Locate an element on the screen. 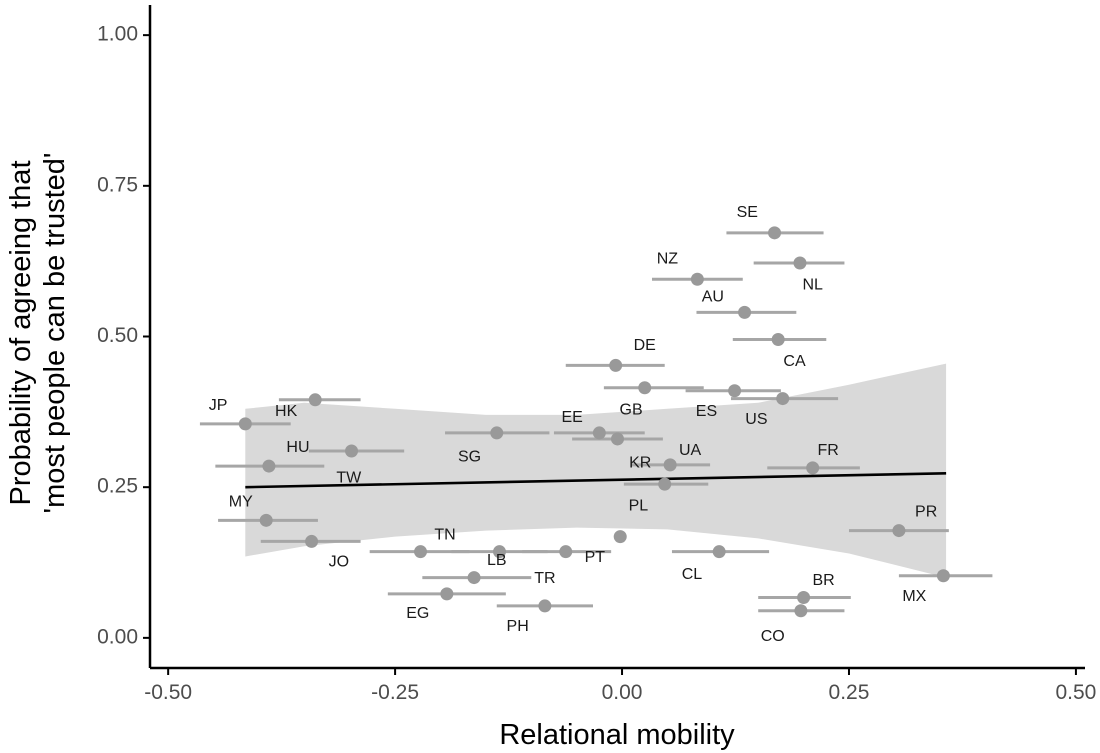 This screenshot has width=1100, height=753. point-jp is located at coordinates (245, 424).